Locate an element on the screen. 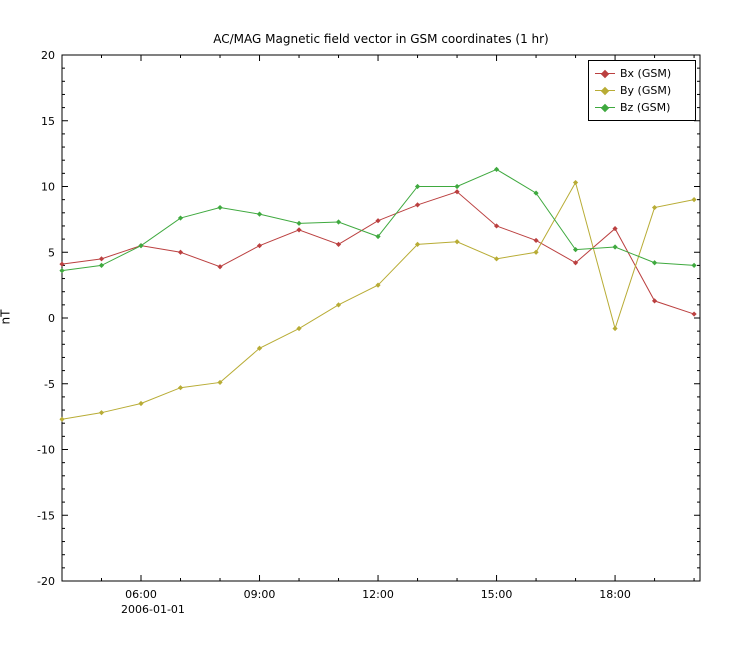 The image size is (730, 651). y-axis-label: nT is located at coordinates (6, 317).